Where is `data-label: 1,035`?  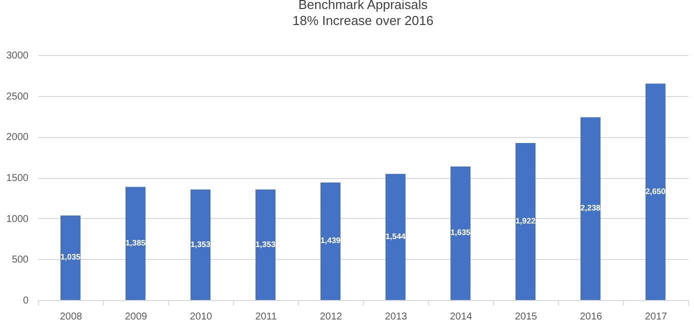
data-label: 1,035 is located at coordinates (71, 257).